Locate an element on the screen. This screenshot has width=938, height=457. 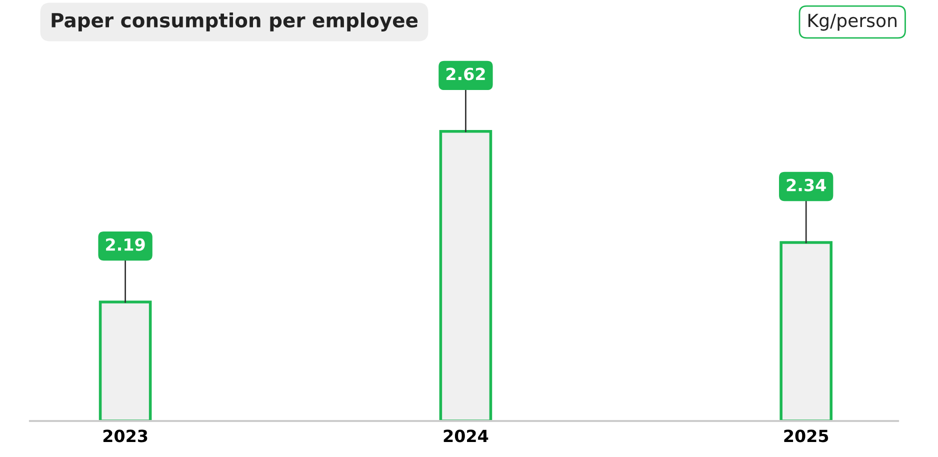
data-label: 2.19 is located at coordinates (125, 244).